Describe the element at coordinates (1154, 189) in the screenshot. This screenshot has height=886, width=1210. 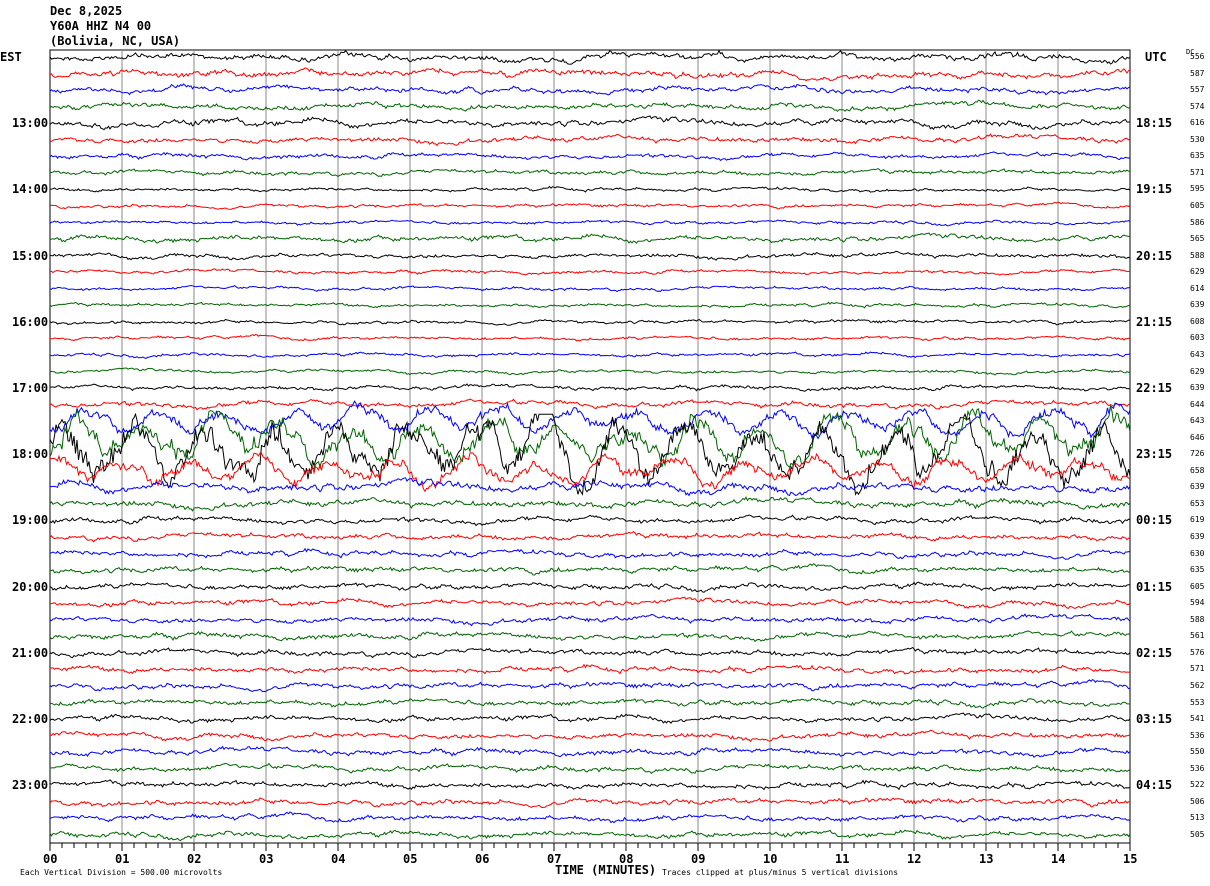
I see `utc-time-label: 19:15` at that location.